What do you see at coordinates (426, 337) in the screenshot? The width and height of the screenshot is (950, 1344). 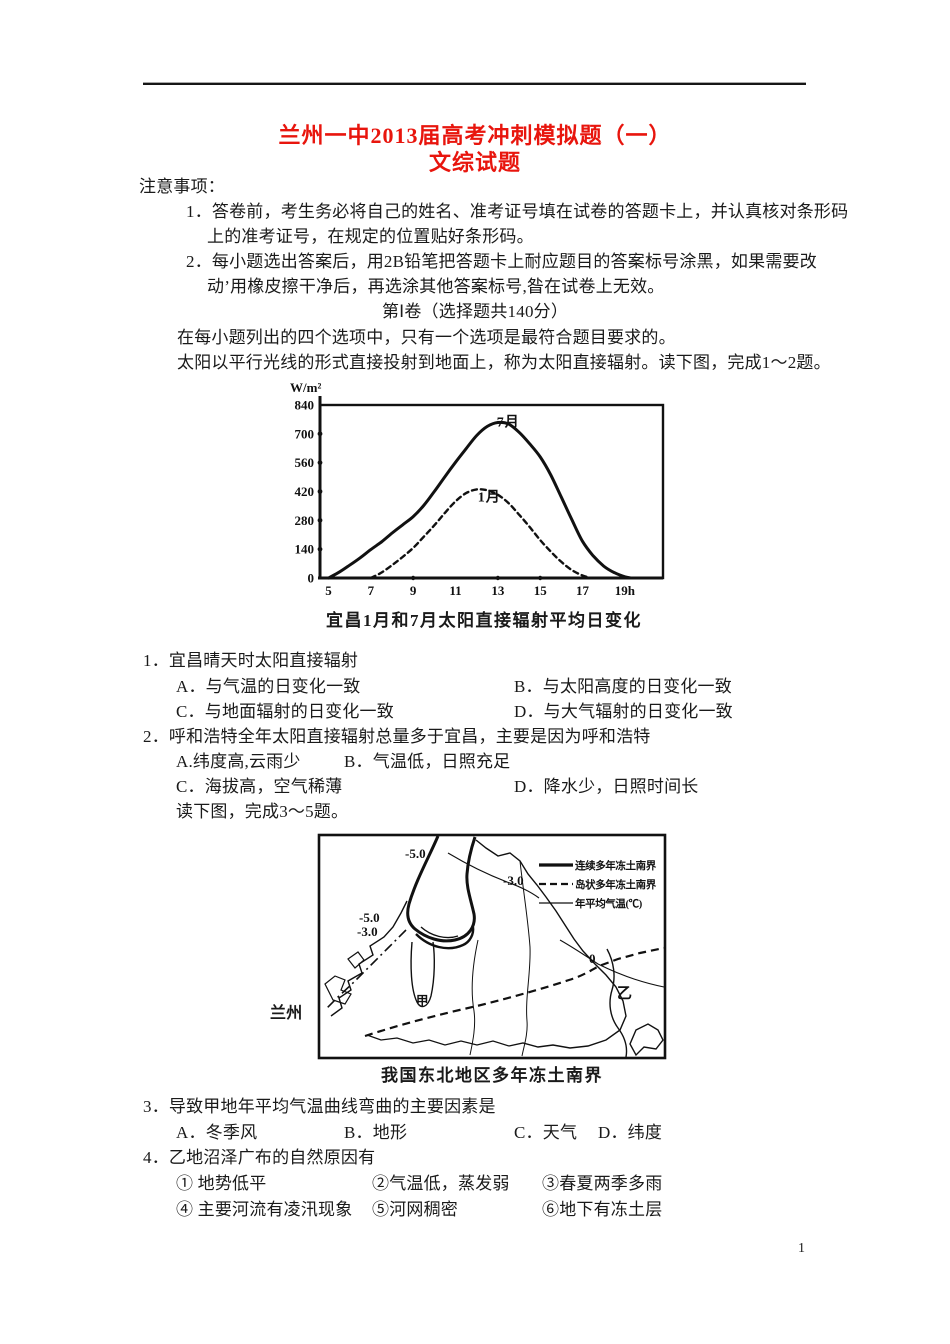 I see `section-instruction: 在每小题列出的四个选项中，只有一个选项是最符合题目要求的。` at bounding box center [426, 337].